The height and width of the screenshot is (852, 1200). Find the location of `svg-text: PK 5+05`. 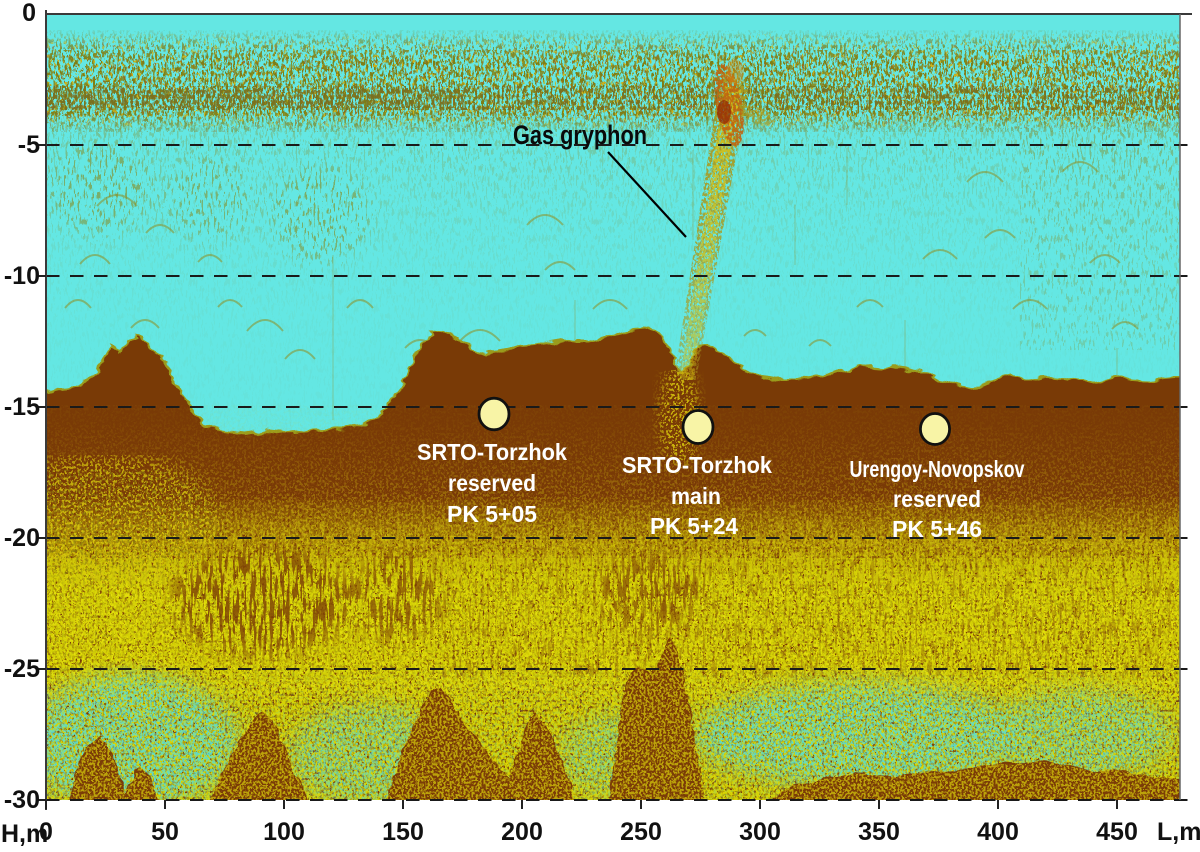

svg-text: PK 5+05 is located at coordinates (492, 514).